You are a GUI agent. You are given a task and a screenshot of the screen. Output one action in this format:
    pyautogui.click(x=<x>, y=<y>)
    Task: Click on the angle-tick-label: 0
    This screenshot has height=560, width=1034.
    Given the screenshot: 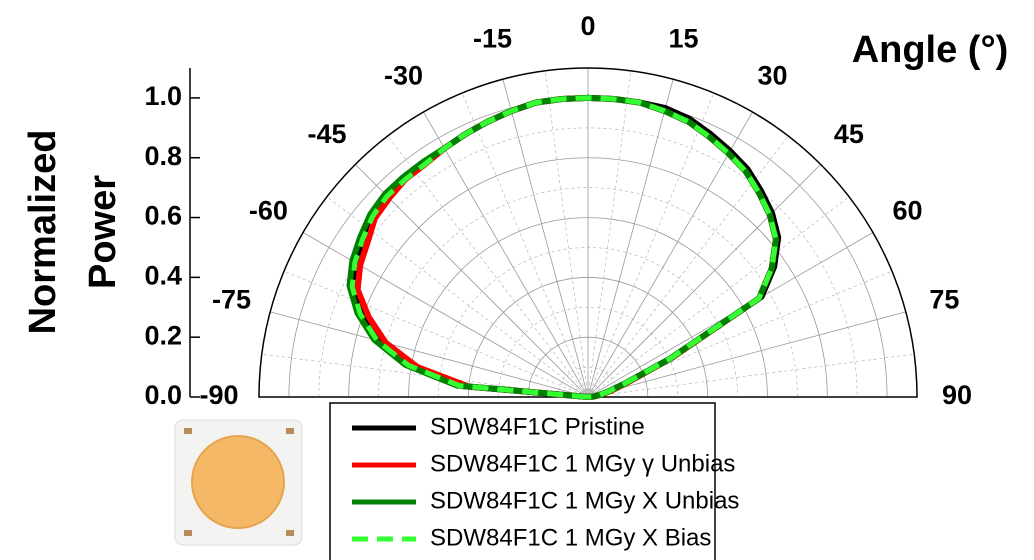 What is the action you would take?
    pyautogui.click(x=587, y=26)
    